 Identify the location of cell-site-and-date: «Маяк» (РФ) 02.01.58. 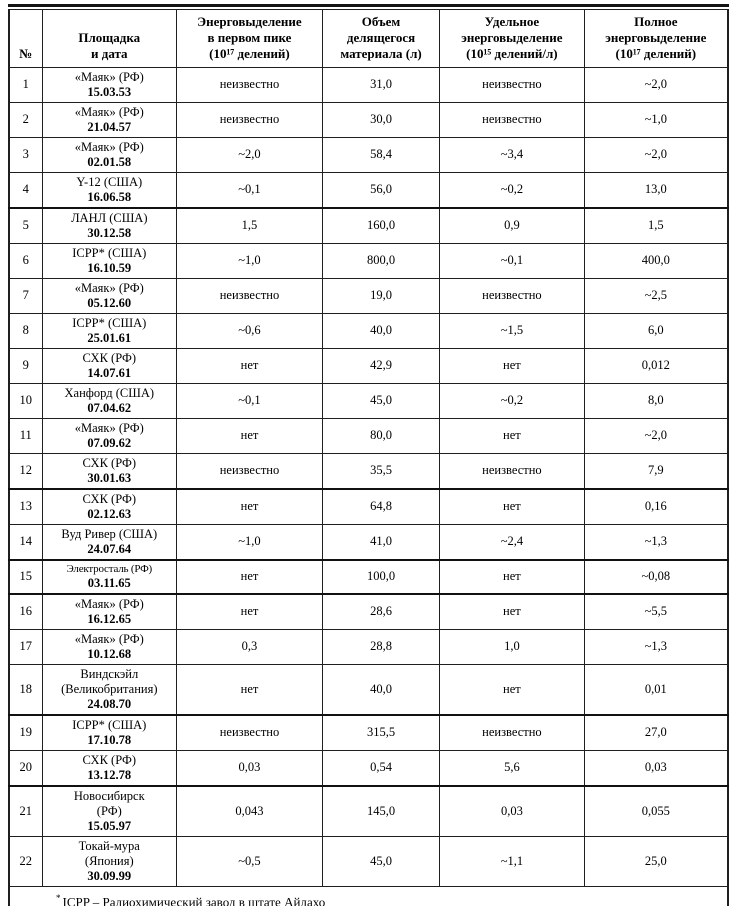
(109, 154).